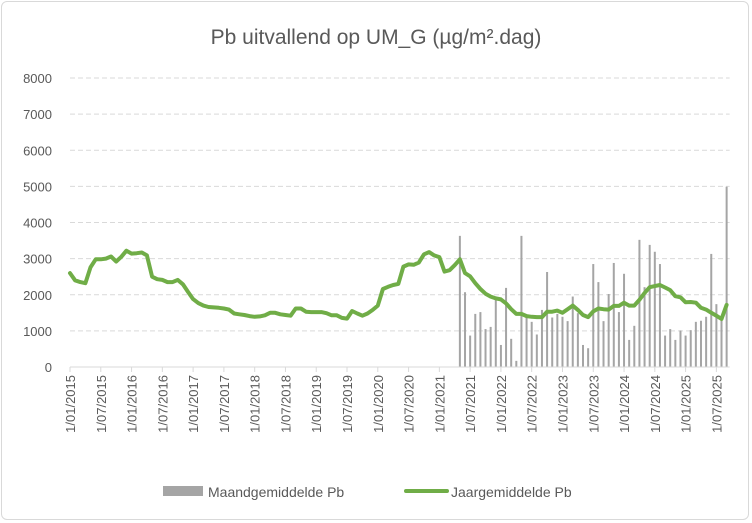 This screenshot has width=752, height=523. What do you see at coordinates (37, 78) in the screenshot?
I see `y-tick-label: 8000` at bounding box center [37, 78].